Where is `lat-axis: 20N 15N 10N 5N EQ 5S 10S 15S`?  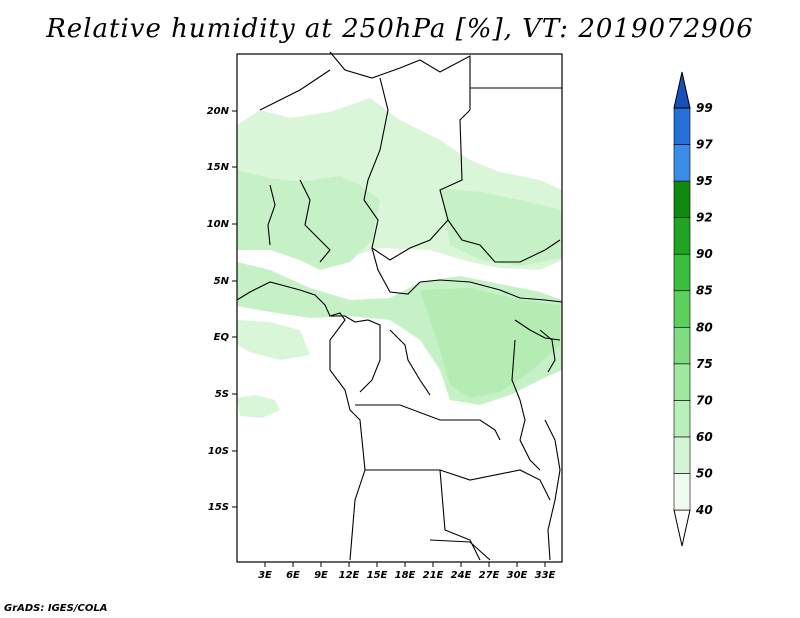 lat-axis: 20N 15N 10N 5N EQ 5S 10S 15S is located at coordinates (222, 309).